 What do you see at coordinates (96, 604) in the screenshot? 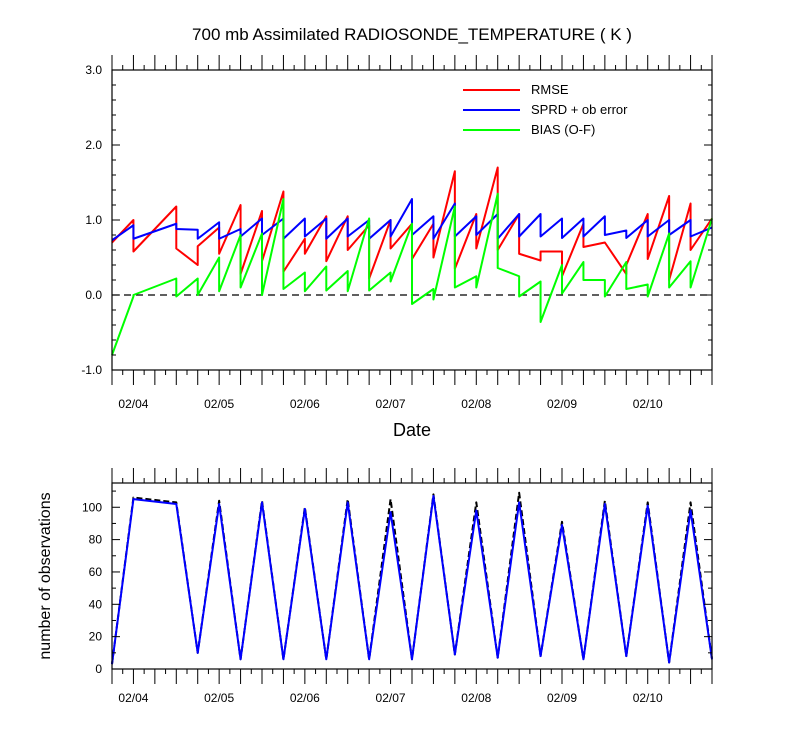
I see `y-tick-label: 40` at bounding box center [96, 604].